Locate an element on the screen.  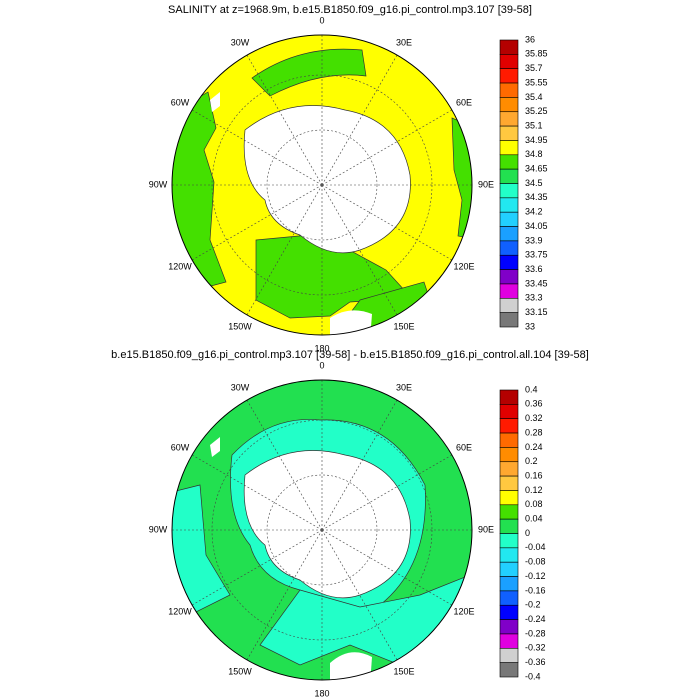
colorbar-label: 34.5 is located at coordinates (534, 183).